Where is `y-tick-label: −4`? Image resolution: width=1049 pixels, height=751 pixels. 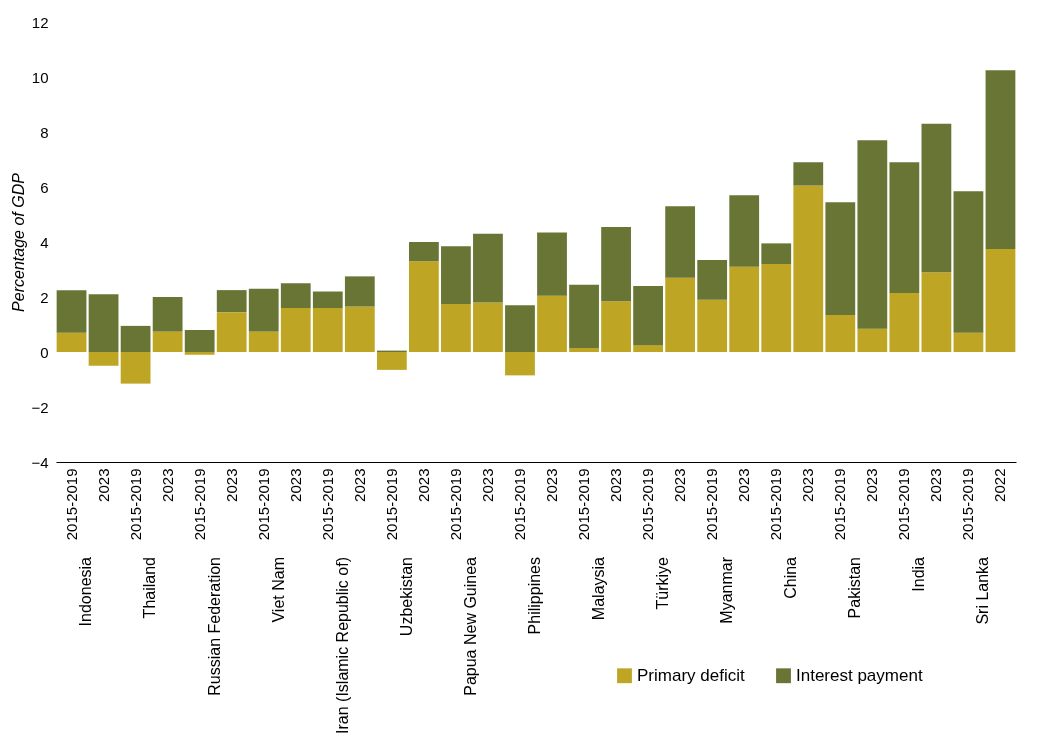
y-tick-label: −4 is located at coordinates (40, 462).